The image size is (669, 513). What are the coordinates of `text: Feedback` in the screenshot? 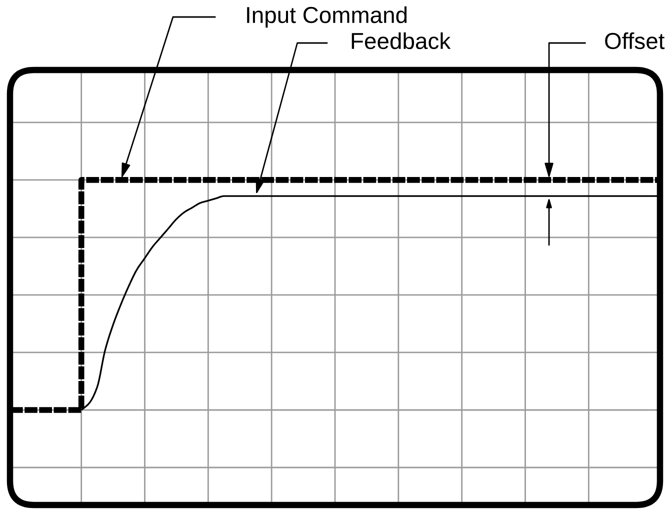 It's located at (401, 41).